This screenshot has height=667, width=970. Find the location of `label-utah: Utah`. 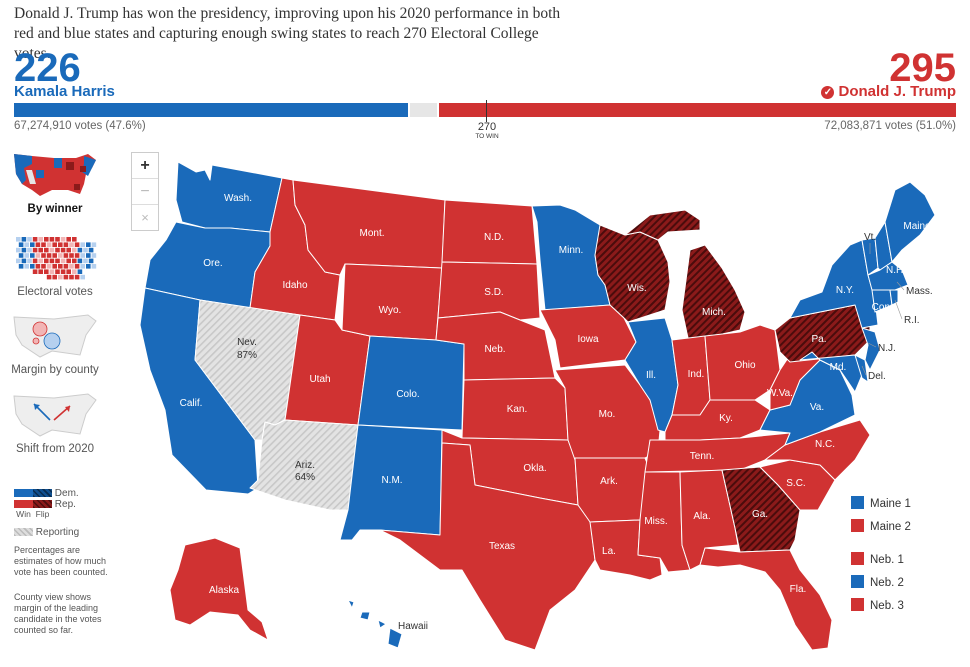

label-utah: Utah is located at coordinates (319, 379).